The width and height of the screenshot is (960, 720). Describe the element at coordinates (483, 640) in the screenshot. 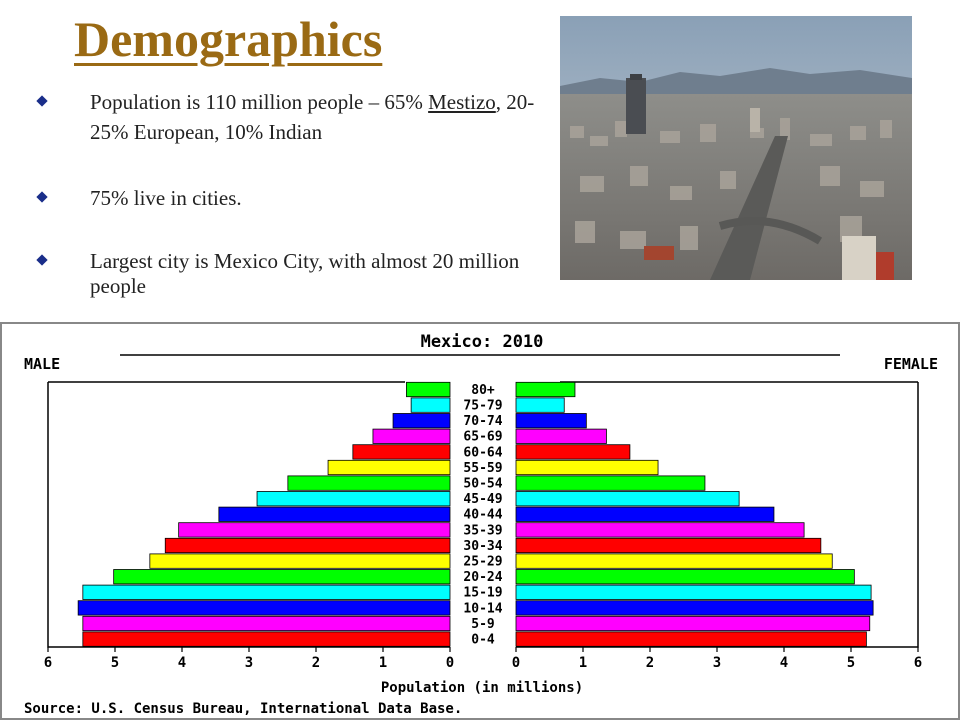

I see `age-group-label: 0-4` at that location.